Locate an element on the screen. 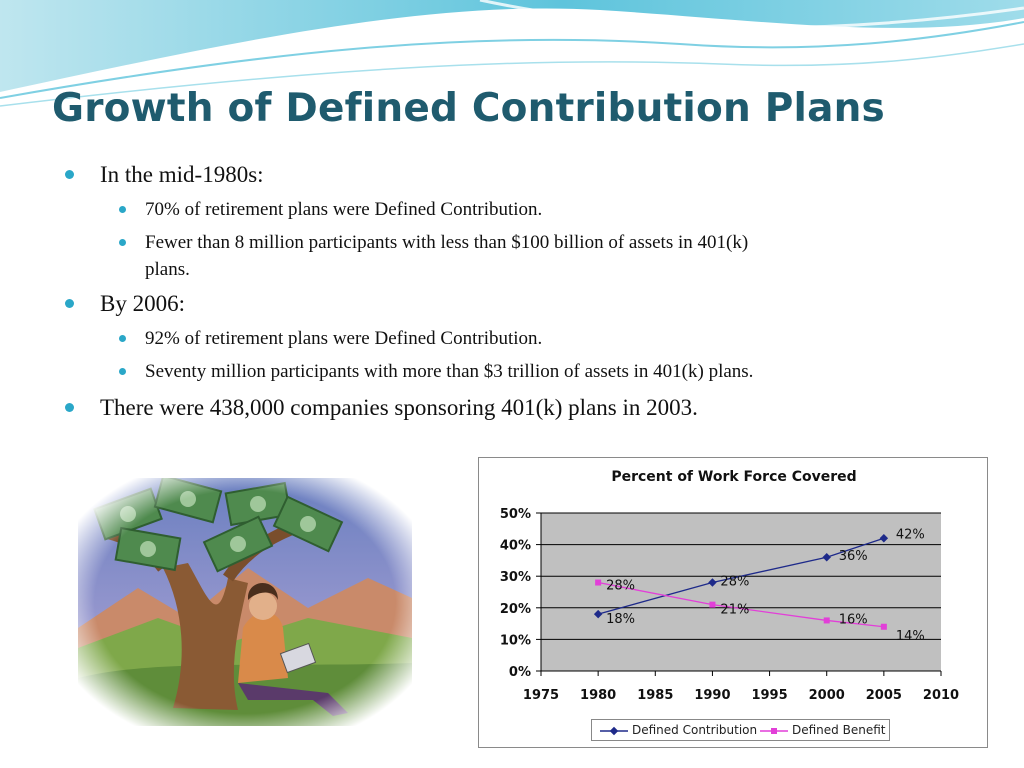 The image size is (1024, 768). y-tick-label: 50% is located at coordinates (515, 514).